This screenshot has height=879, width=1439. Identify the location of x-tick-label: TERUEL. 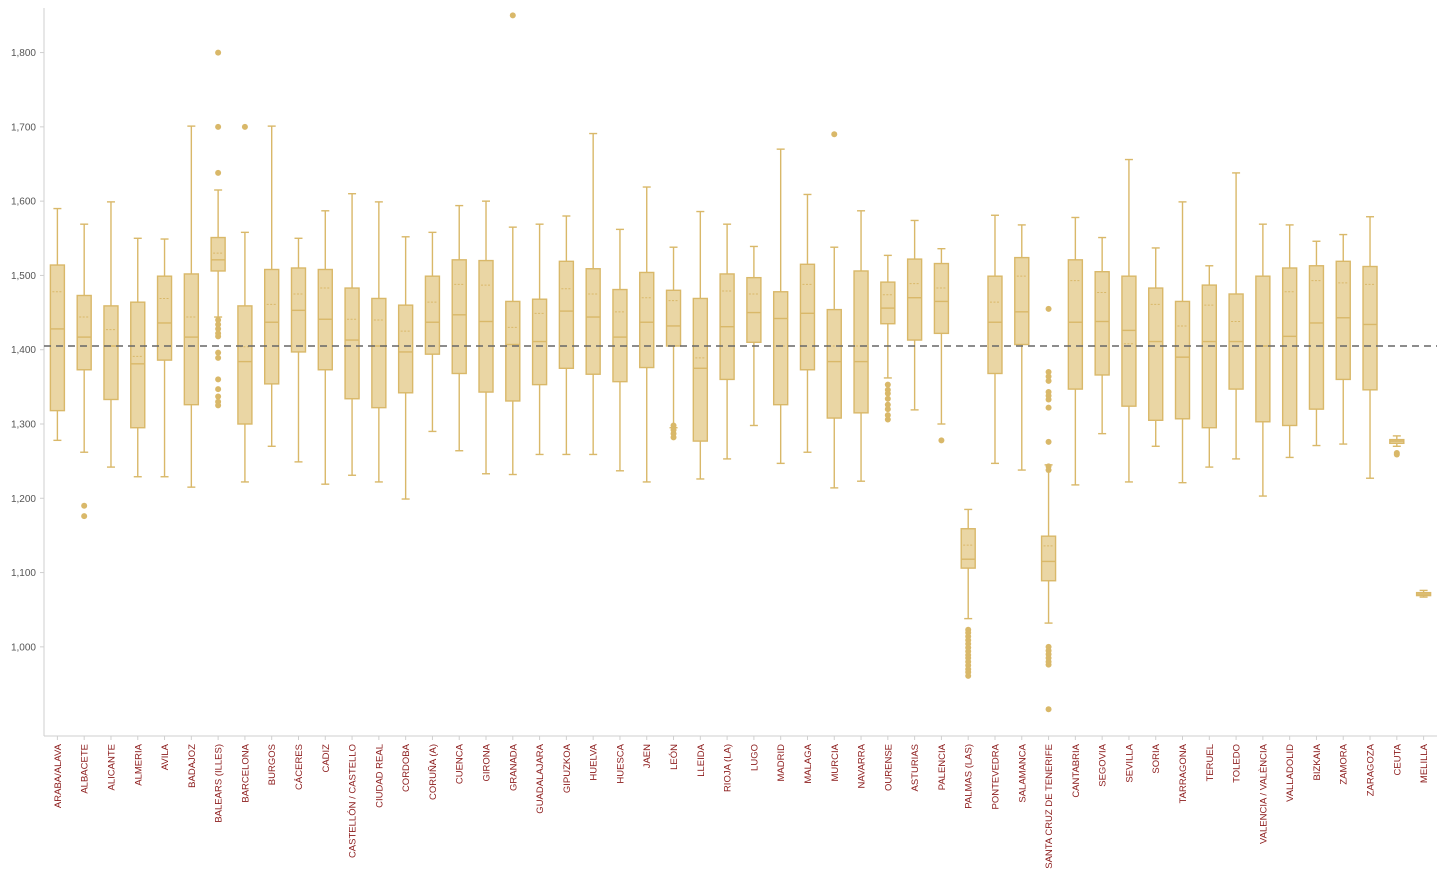
(1210, 762).